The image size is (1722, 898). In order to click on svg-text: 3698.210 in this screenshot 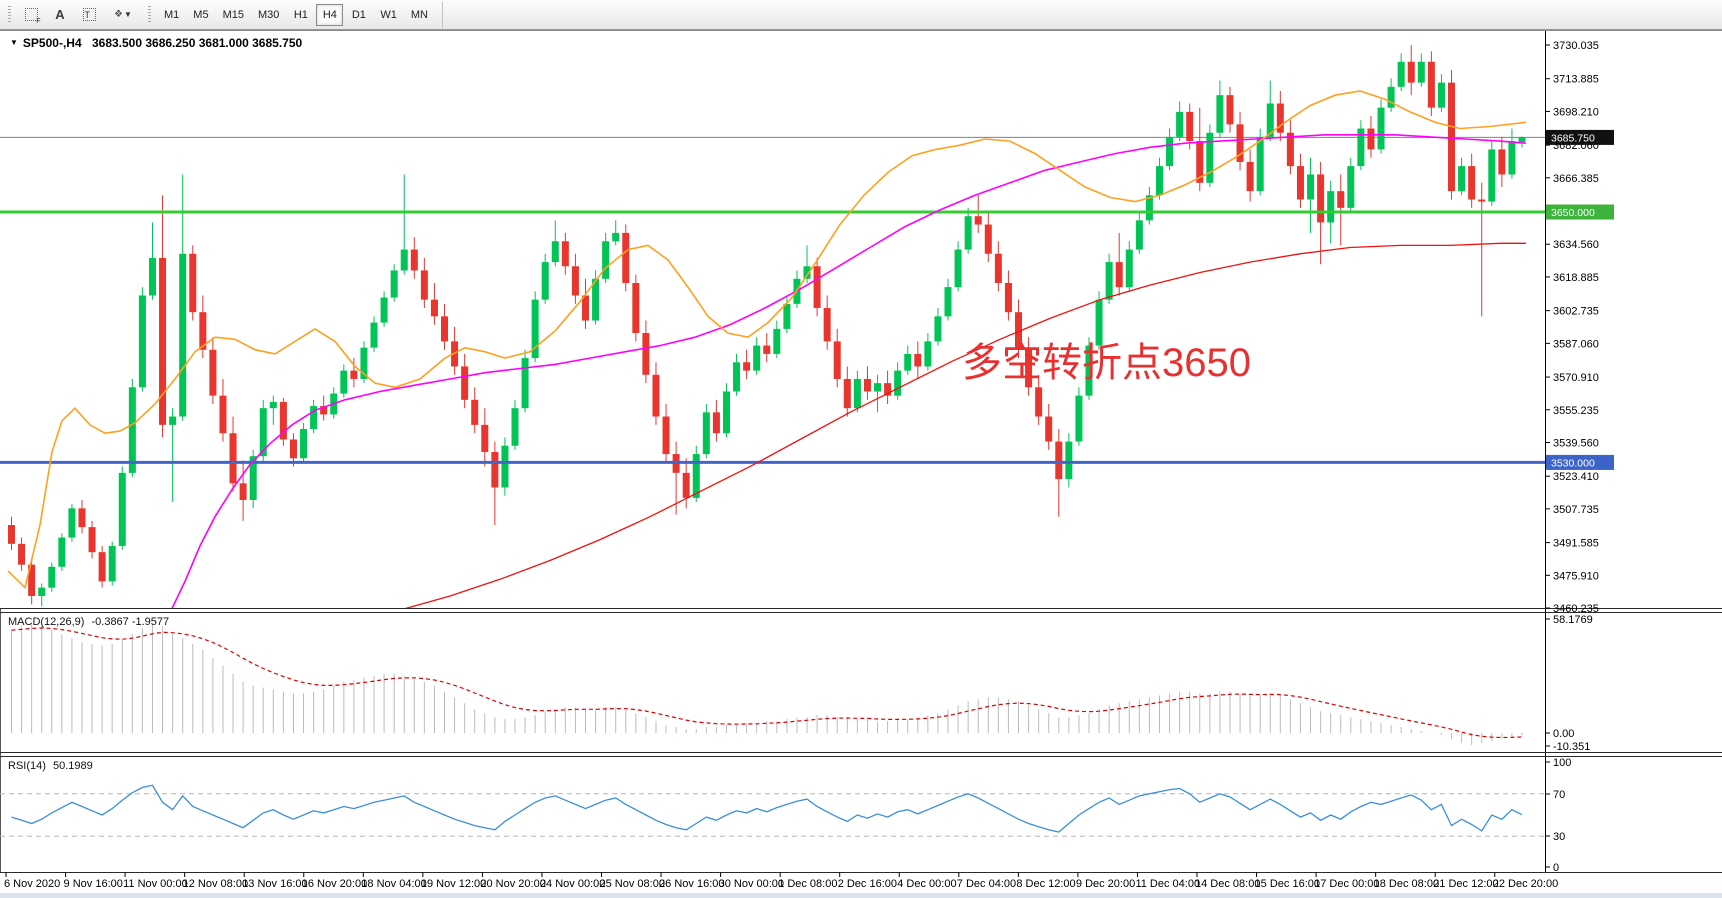, I will do `click(1576, 112)`.